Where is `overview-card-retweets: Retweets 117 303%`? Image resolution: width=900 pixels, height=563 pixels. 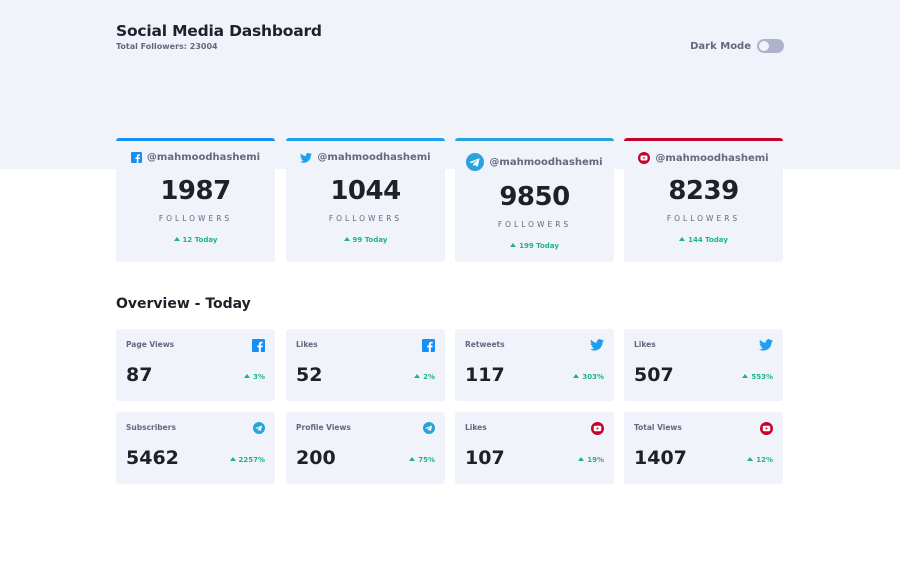
overview-card-retweets: Retweets 117 303% is located at coordinates (534, 365).